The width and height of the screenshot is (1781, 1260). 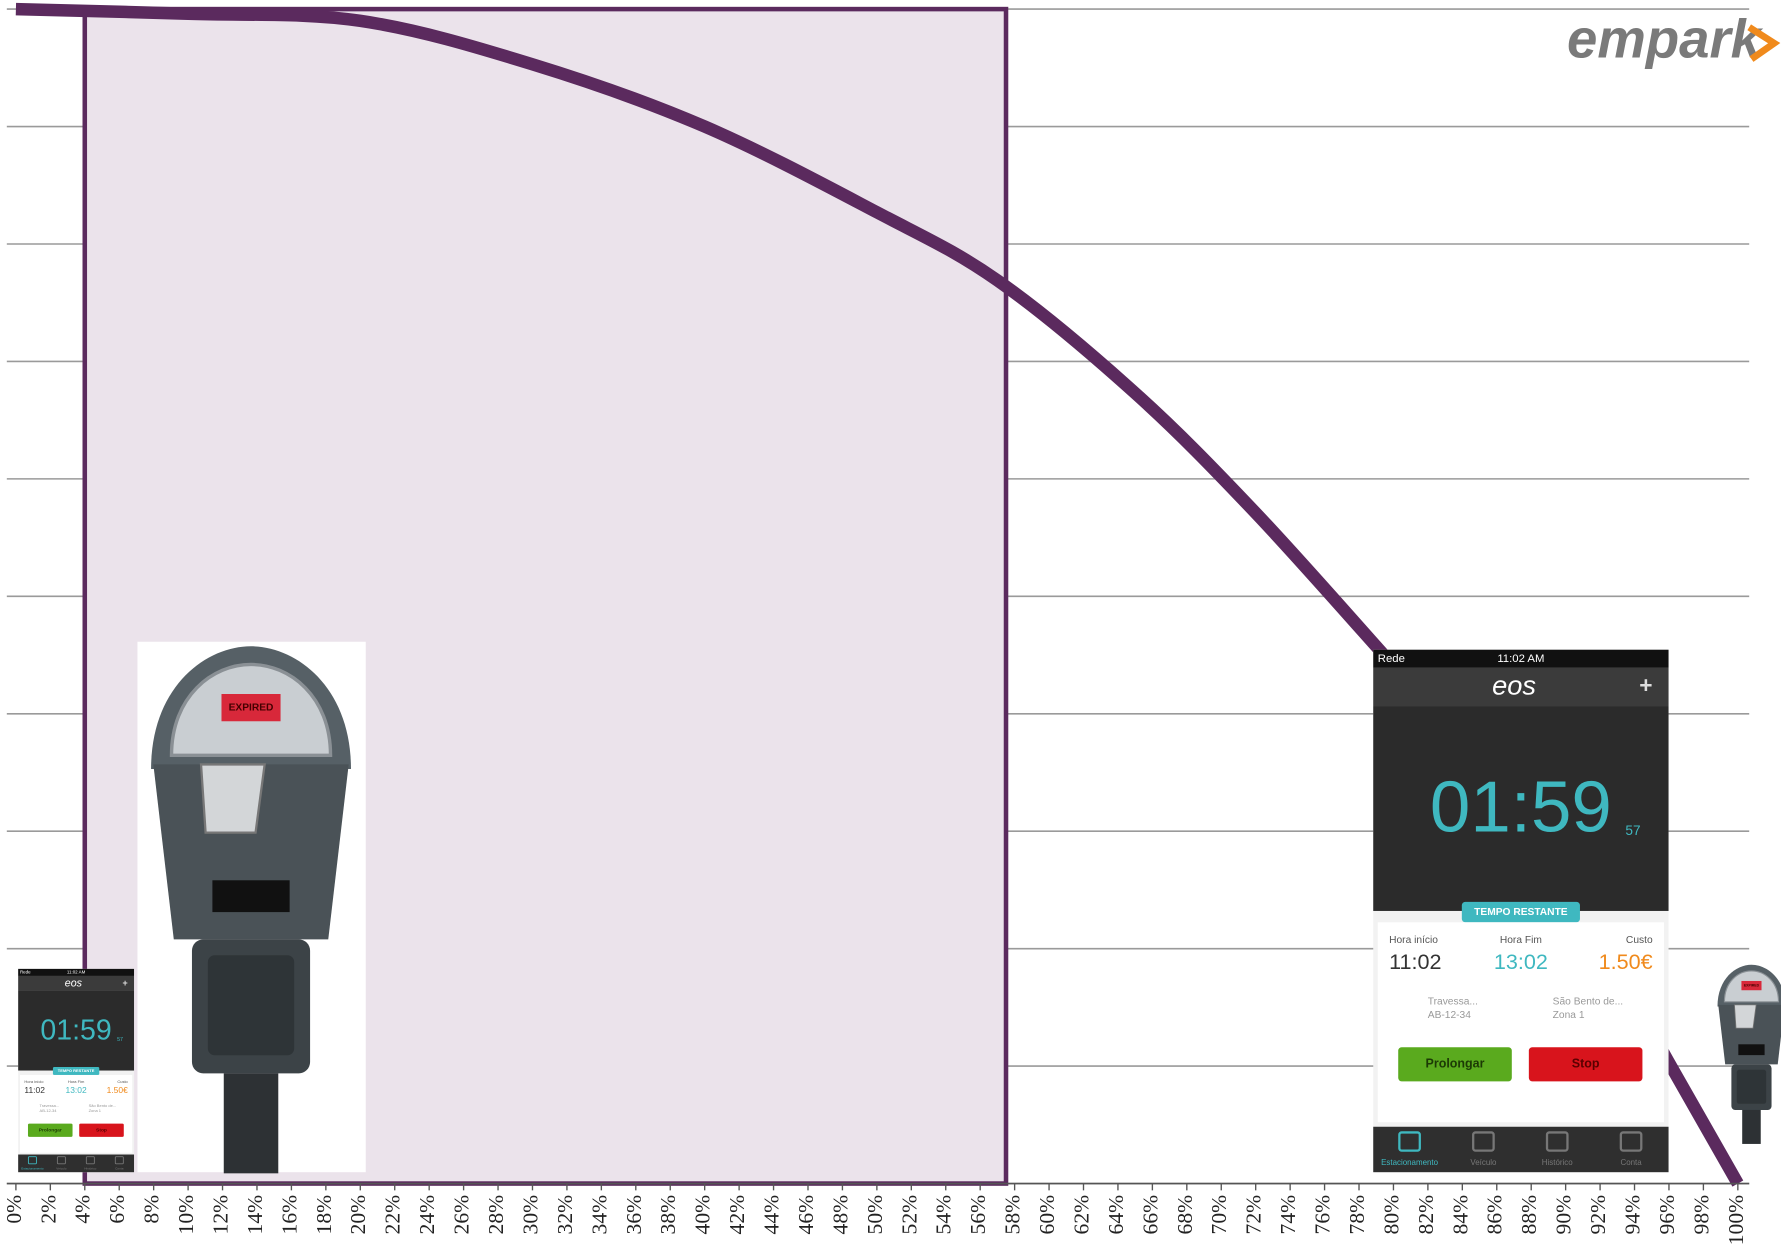 What do you see at coordinates (25, 972) in the screenshot?
I see `status-carrier: Rede` at bounding box center [25, 972].